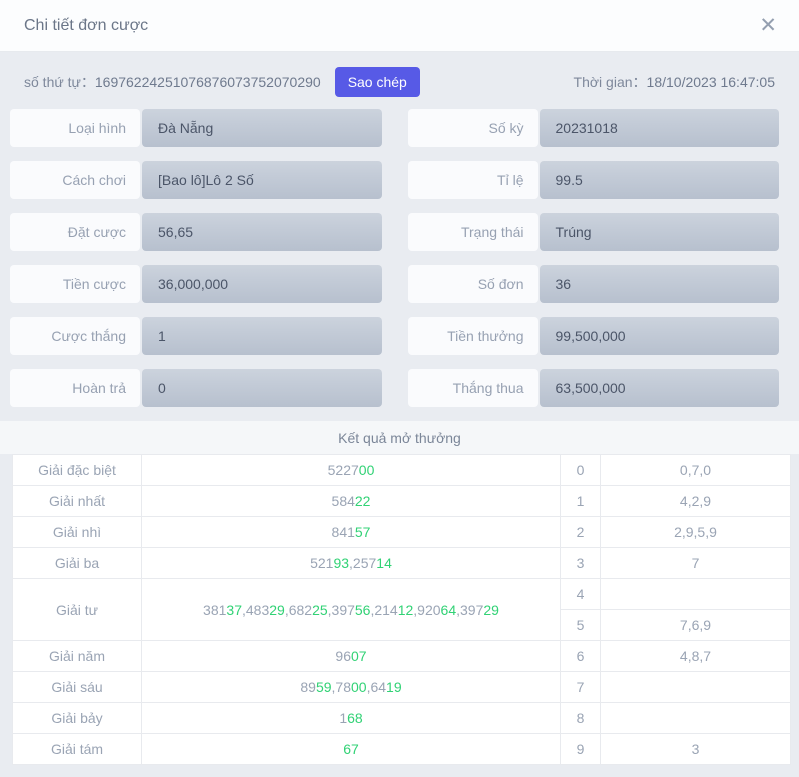 The image size is (799, 777). I want to click on form-row: Cược thắng 1 Tiền thưởng 99,500,000, so click(394, 336).